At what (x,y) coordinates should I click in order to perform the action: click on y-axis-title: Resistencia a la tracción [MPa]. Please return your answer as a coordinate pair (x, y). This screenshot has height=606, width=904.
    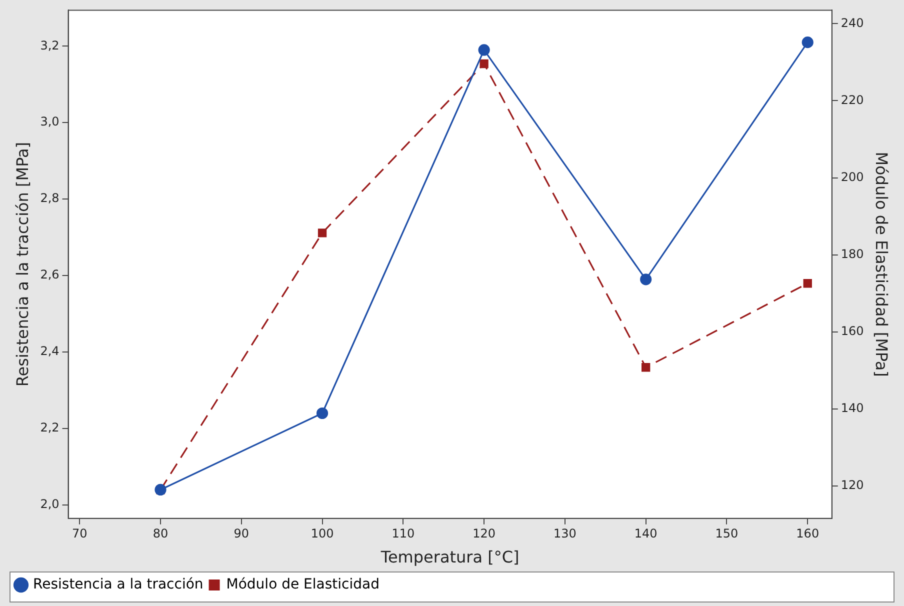
    Looking at the image, I should click on (22, 264).